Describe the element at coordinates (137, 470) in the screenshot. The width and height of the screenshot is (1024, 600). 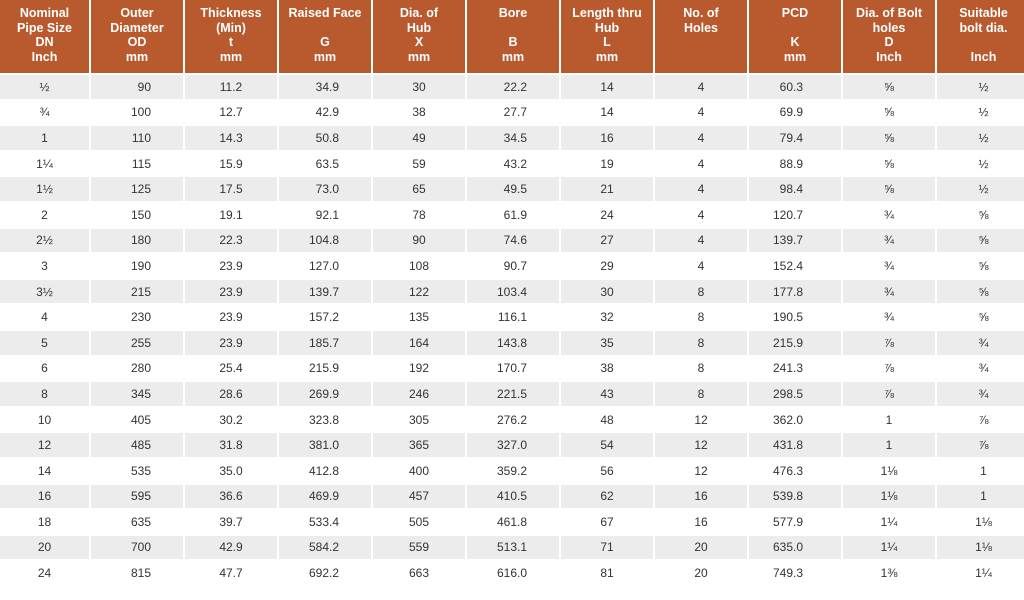
I see `cell-outer-diameter: 535` at that location.